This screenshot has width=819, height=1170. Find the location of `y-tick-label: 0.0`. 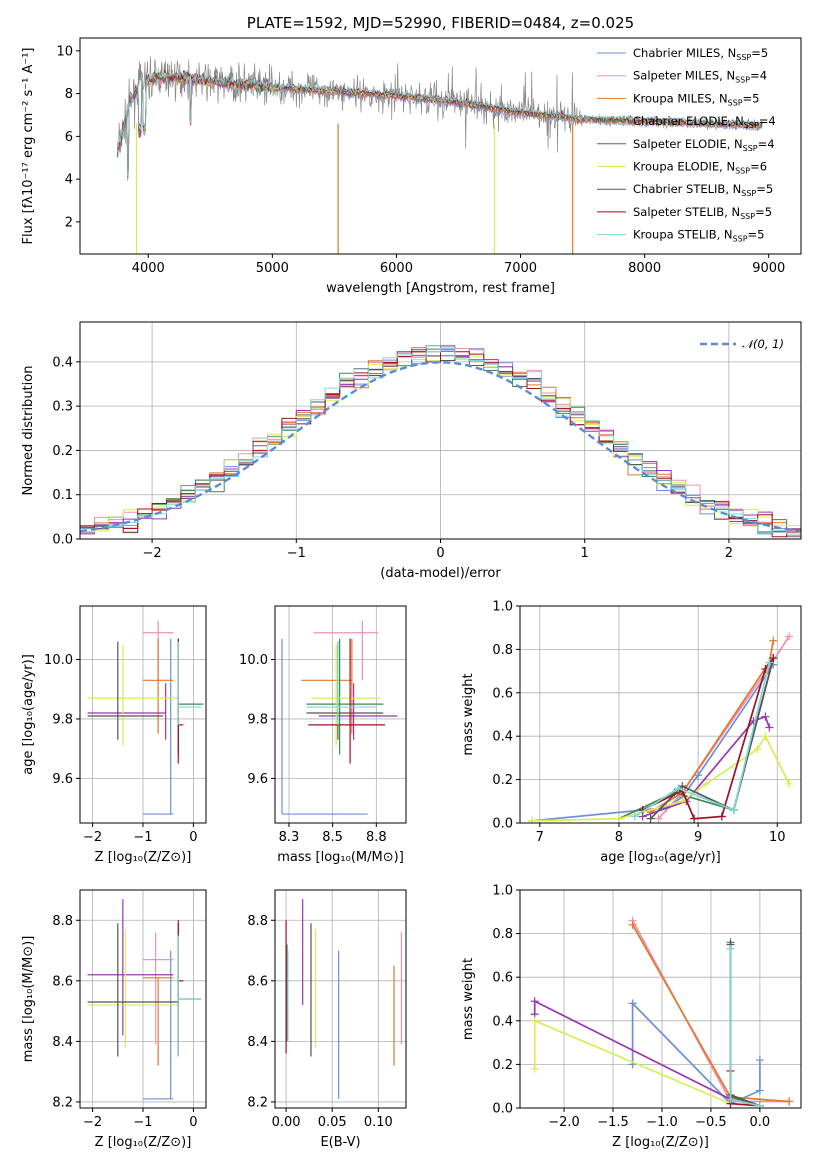

y-tick-label: 0.0 is located at coordinates (62, 540).